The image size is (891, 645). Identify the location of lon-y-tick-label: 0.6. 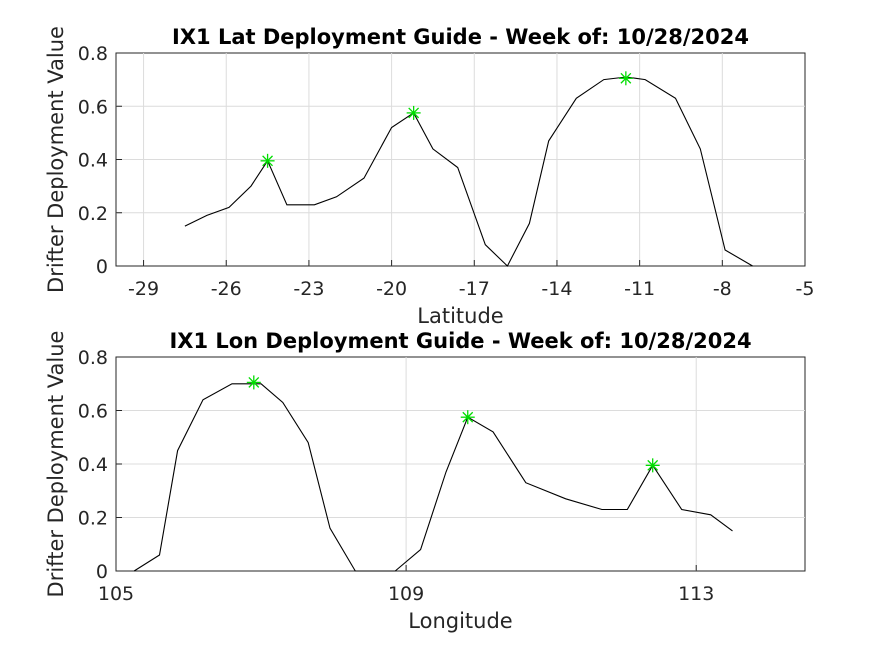
(93, 412).